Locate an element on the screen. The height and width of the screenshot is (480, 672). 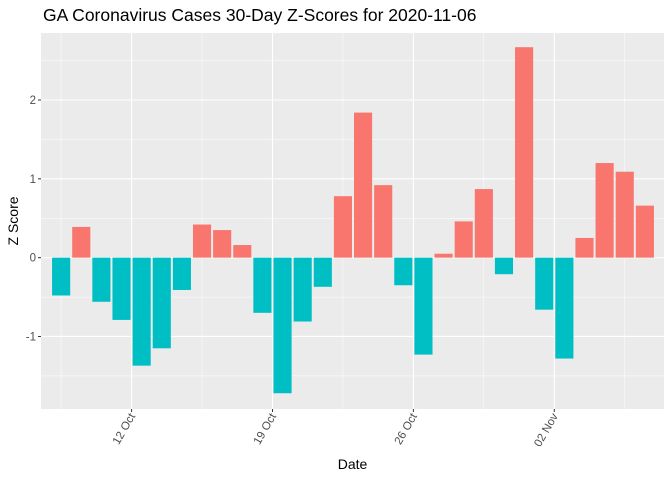
x-tick-label: 26 Oct is located at coordinates (407, 429).